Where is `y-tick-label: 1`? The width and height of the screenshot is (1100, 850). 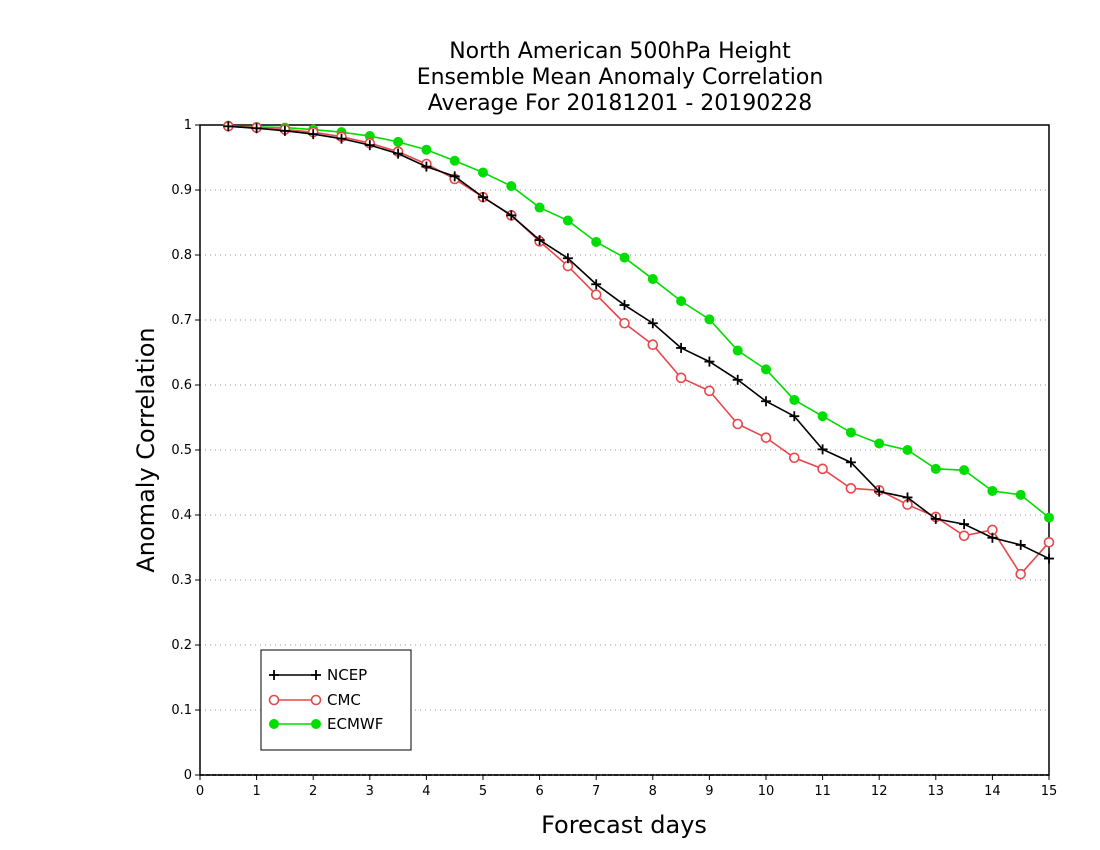
y-tick-label: 1 is located at coordinates (188, 125).